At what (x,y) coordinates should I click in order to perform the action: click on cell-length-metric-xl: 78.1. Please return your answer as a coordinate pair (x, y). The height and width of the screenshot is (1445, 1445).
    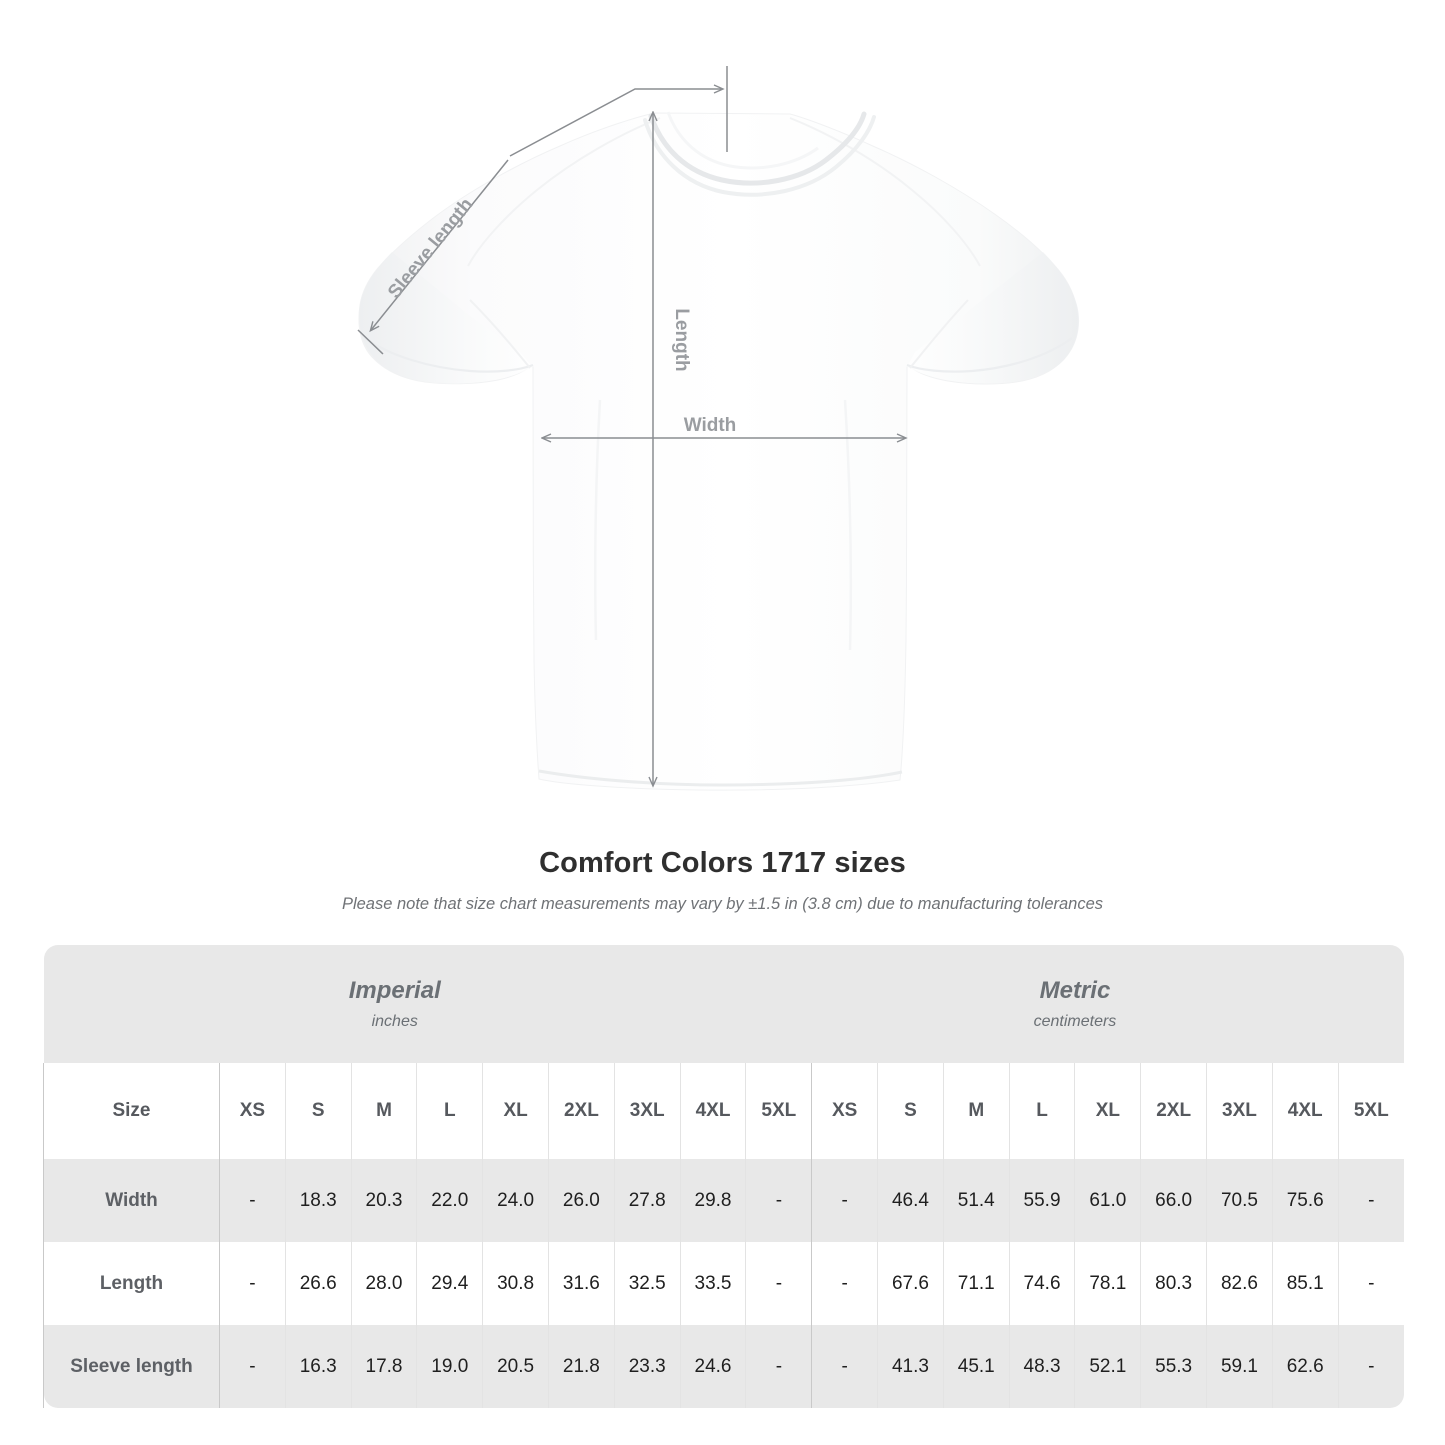
    Looking at the image, I should click on (1107, 1283).